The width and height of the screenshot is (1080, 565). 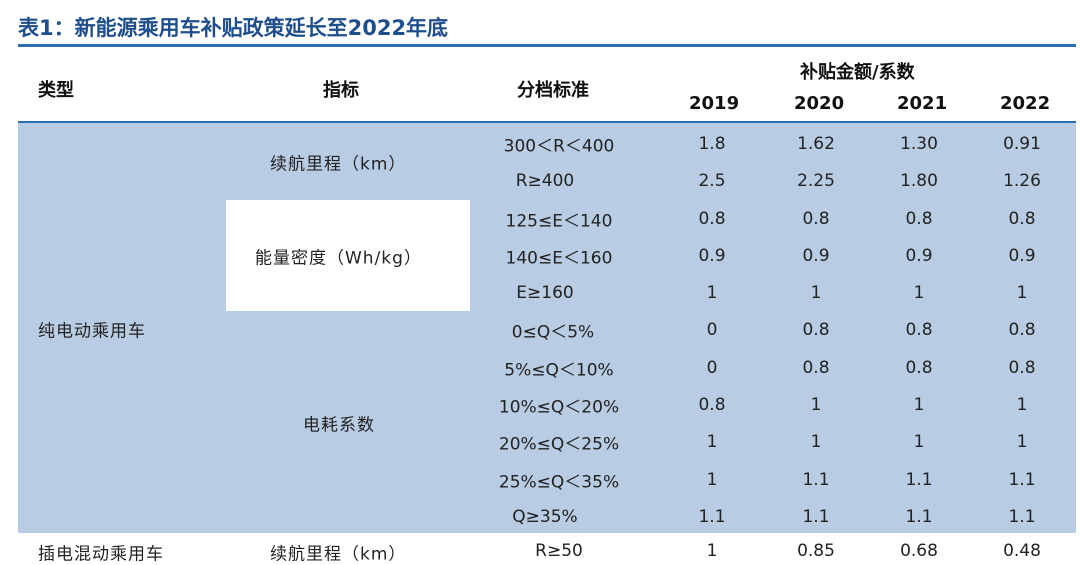 I want to click on value-cell: 0.85, so click(x=816, y=551).